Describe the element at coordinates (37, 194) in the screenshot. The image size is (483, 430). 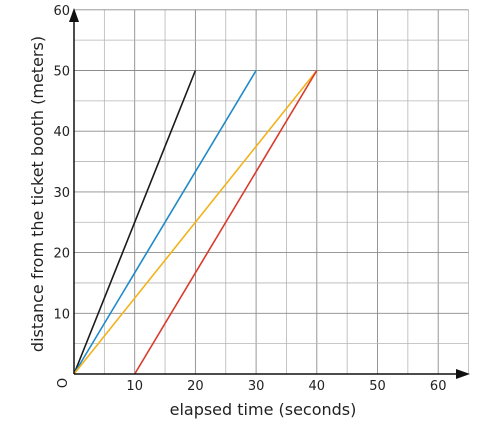
I see `y-axis-title: distance from the ticket booth (meters)` at that location.